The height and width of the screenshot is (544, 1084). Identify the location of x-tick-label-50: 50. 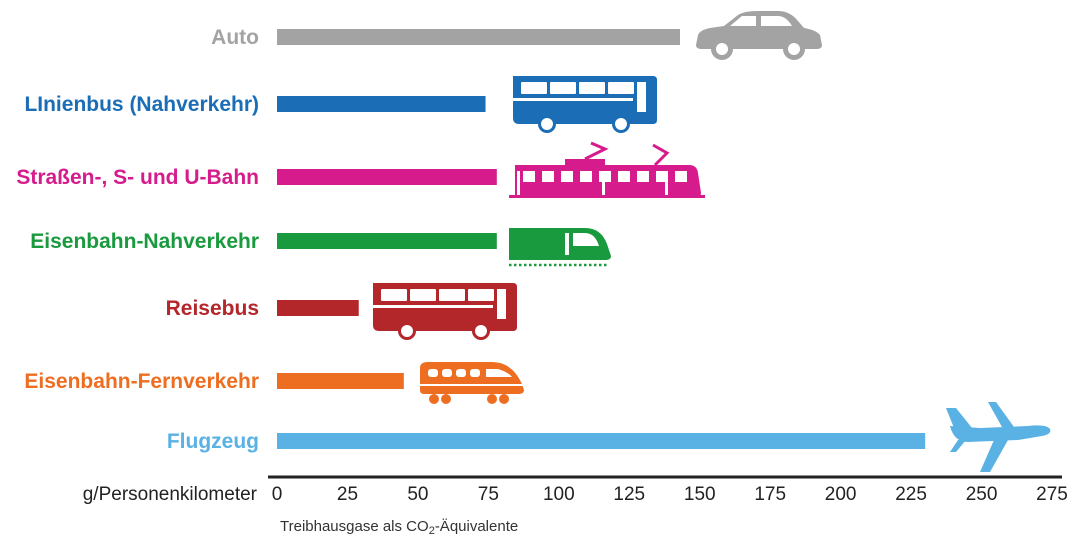
(417, 494).